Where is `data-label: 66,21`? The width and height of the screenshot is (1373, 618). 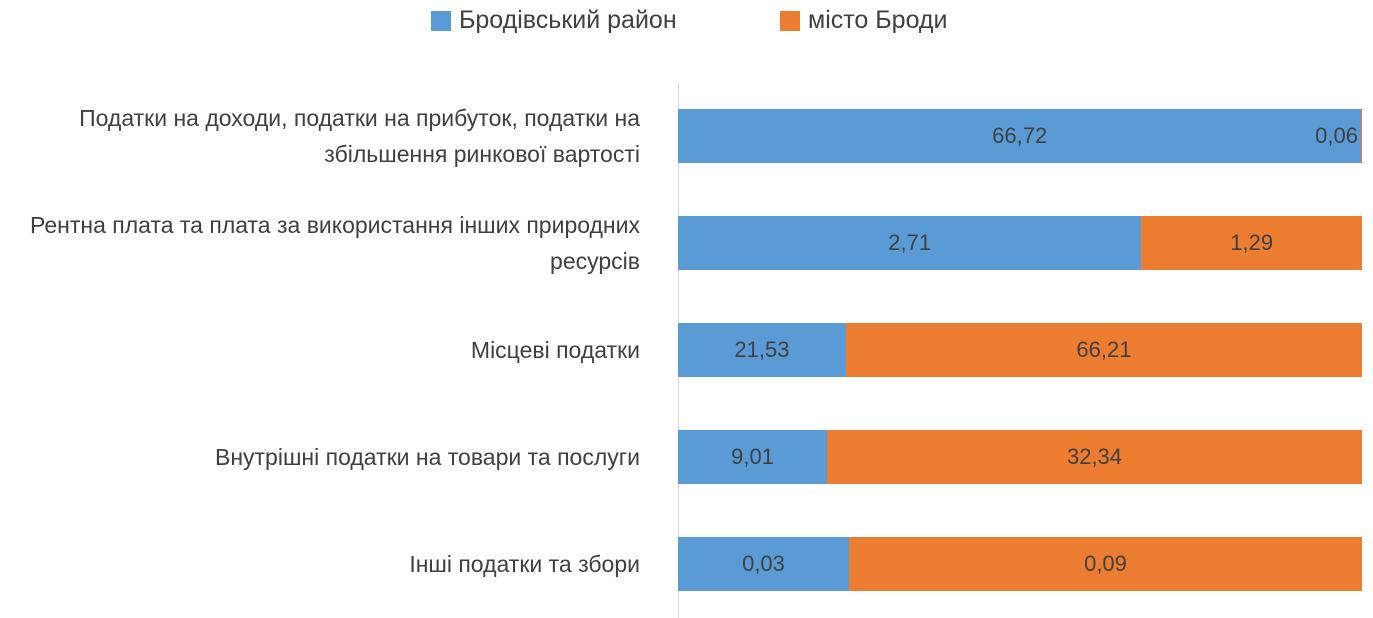
data-label: 66,21 is located at coordinates (1104, 349).